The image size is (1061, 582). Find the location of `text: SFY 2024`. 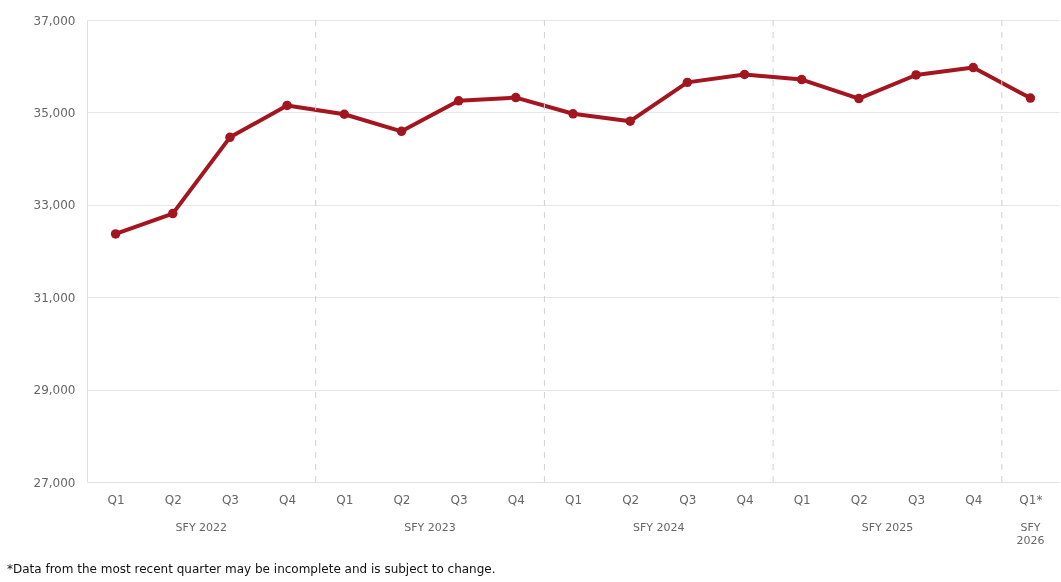

text: SFY 2024 is located at coordinates (659, 527).